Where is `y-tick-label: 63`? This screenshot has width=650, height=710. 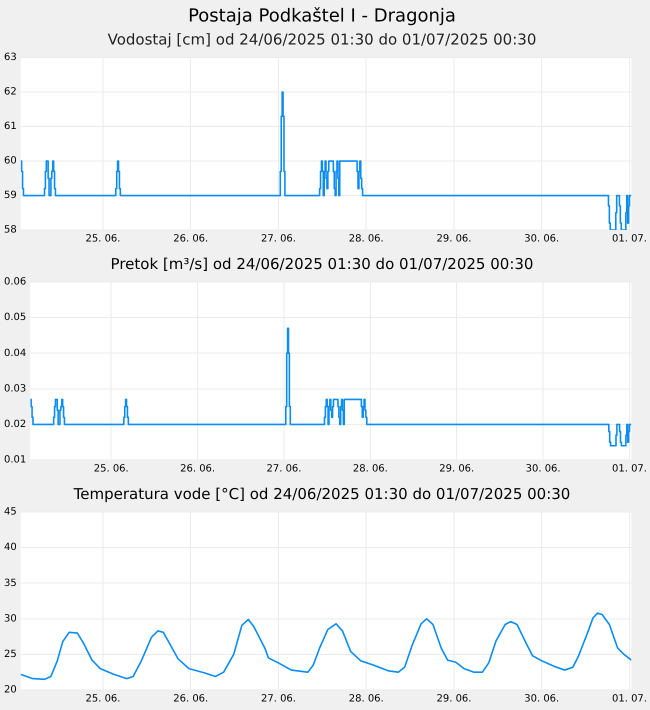
y-tick-label: 63 is located at coordinates (10, 58).